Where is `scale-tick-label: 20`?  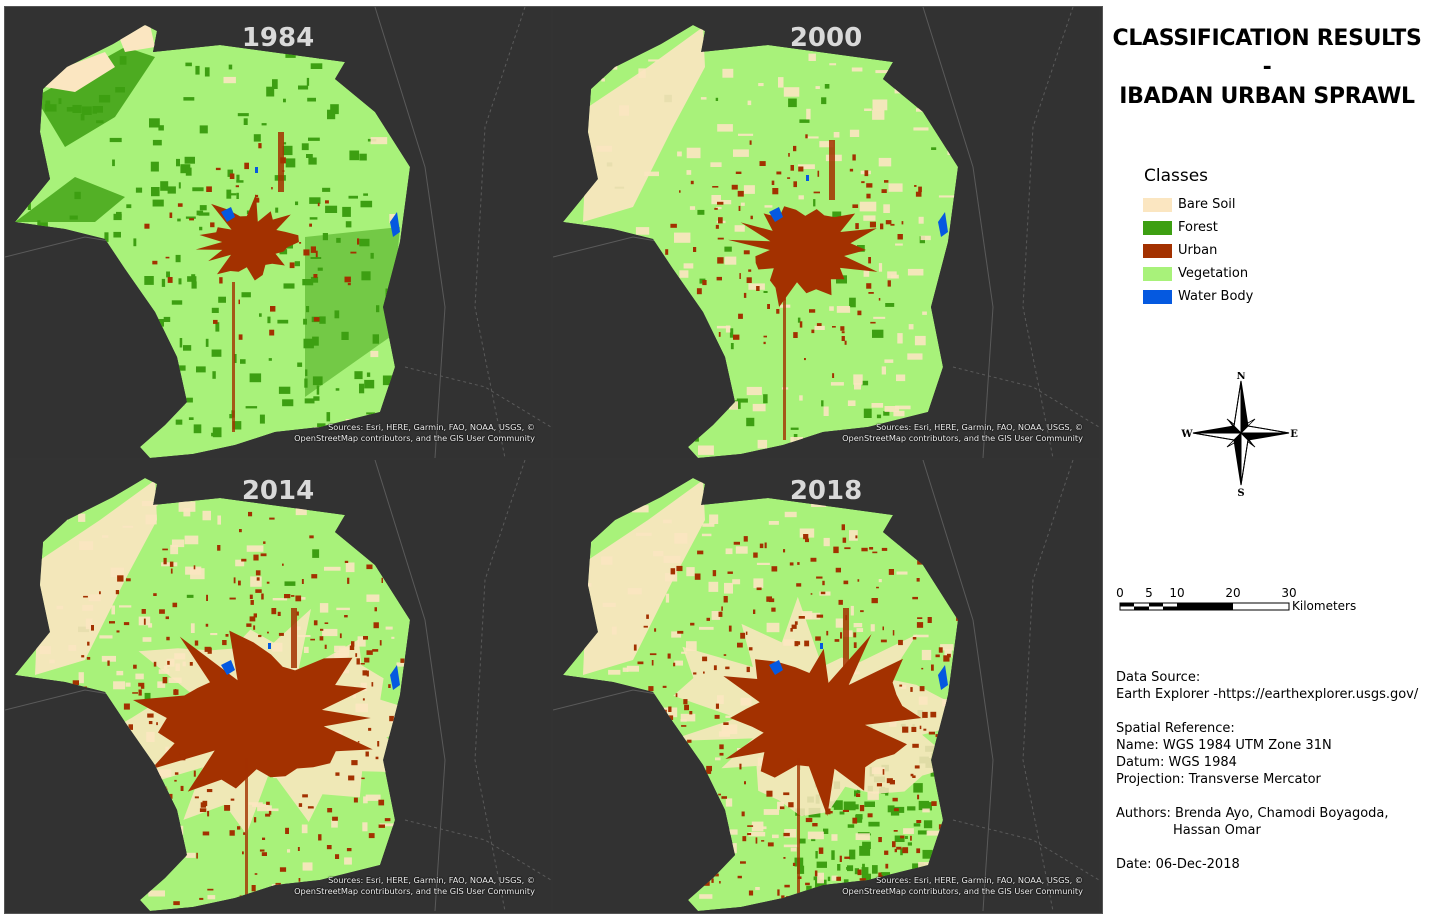
scale-tick-label: 20 is located at coordinates (1232, 593).